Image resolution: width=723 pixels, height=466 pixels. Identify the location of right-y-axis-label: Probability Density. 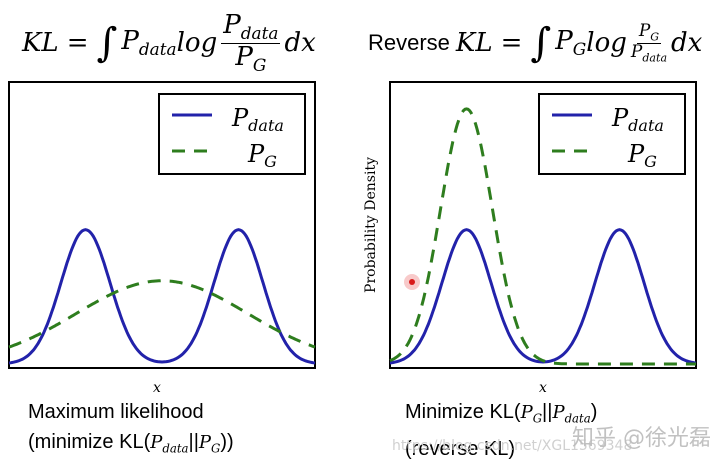
(371, 225).